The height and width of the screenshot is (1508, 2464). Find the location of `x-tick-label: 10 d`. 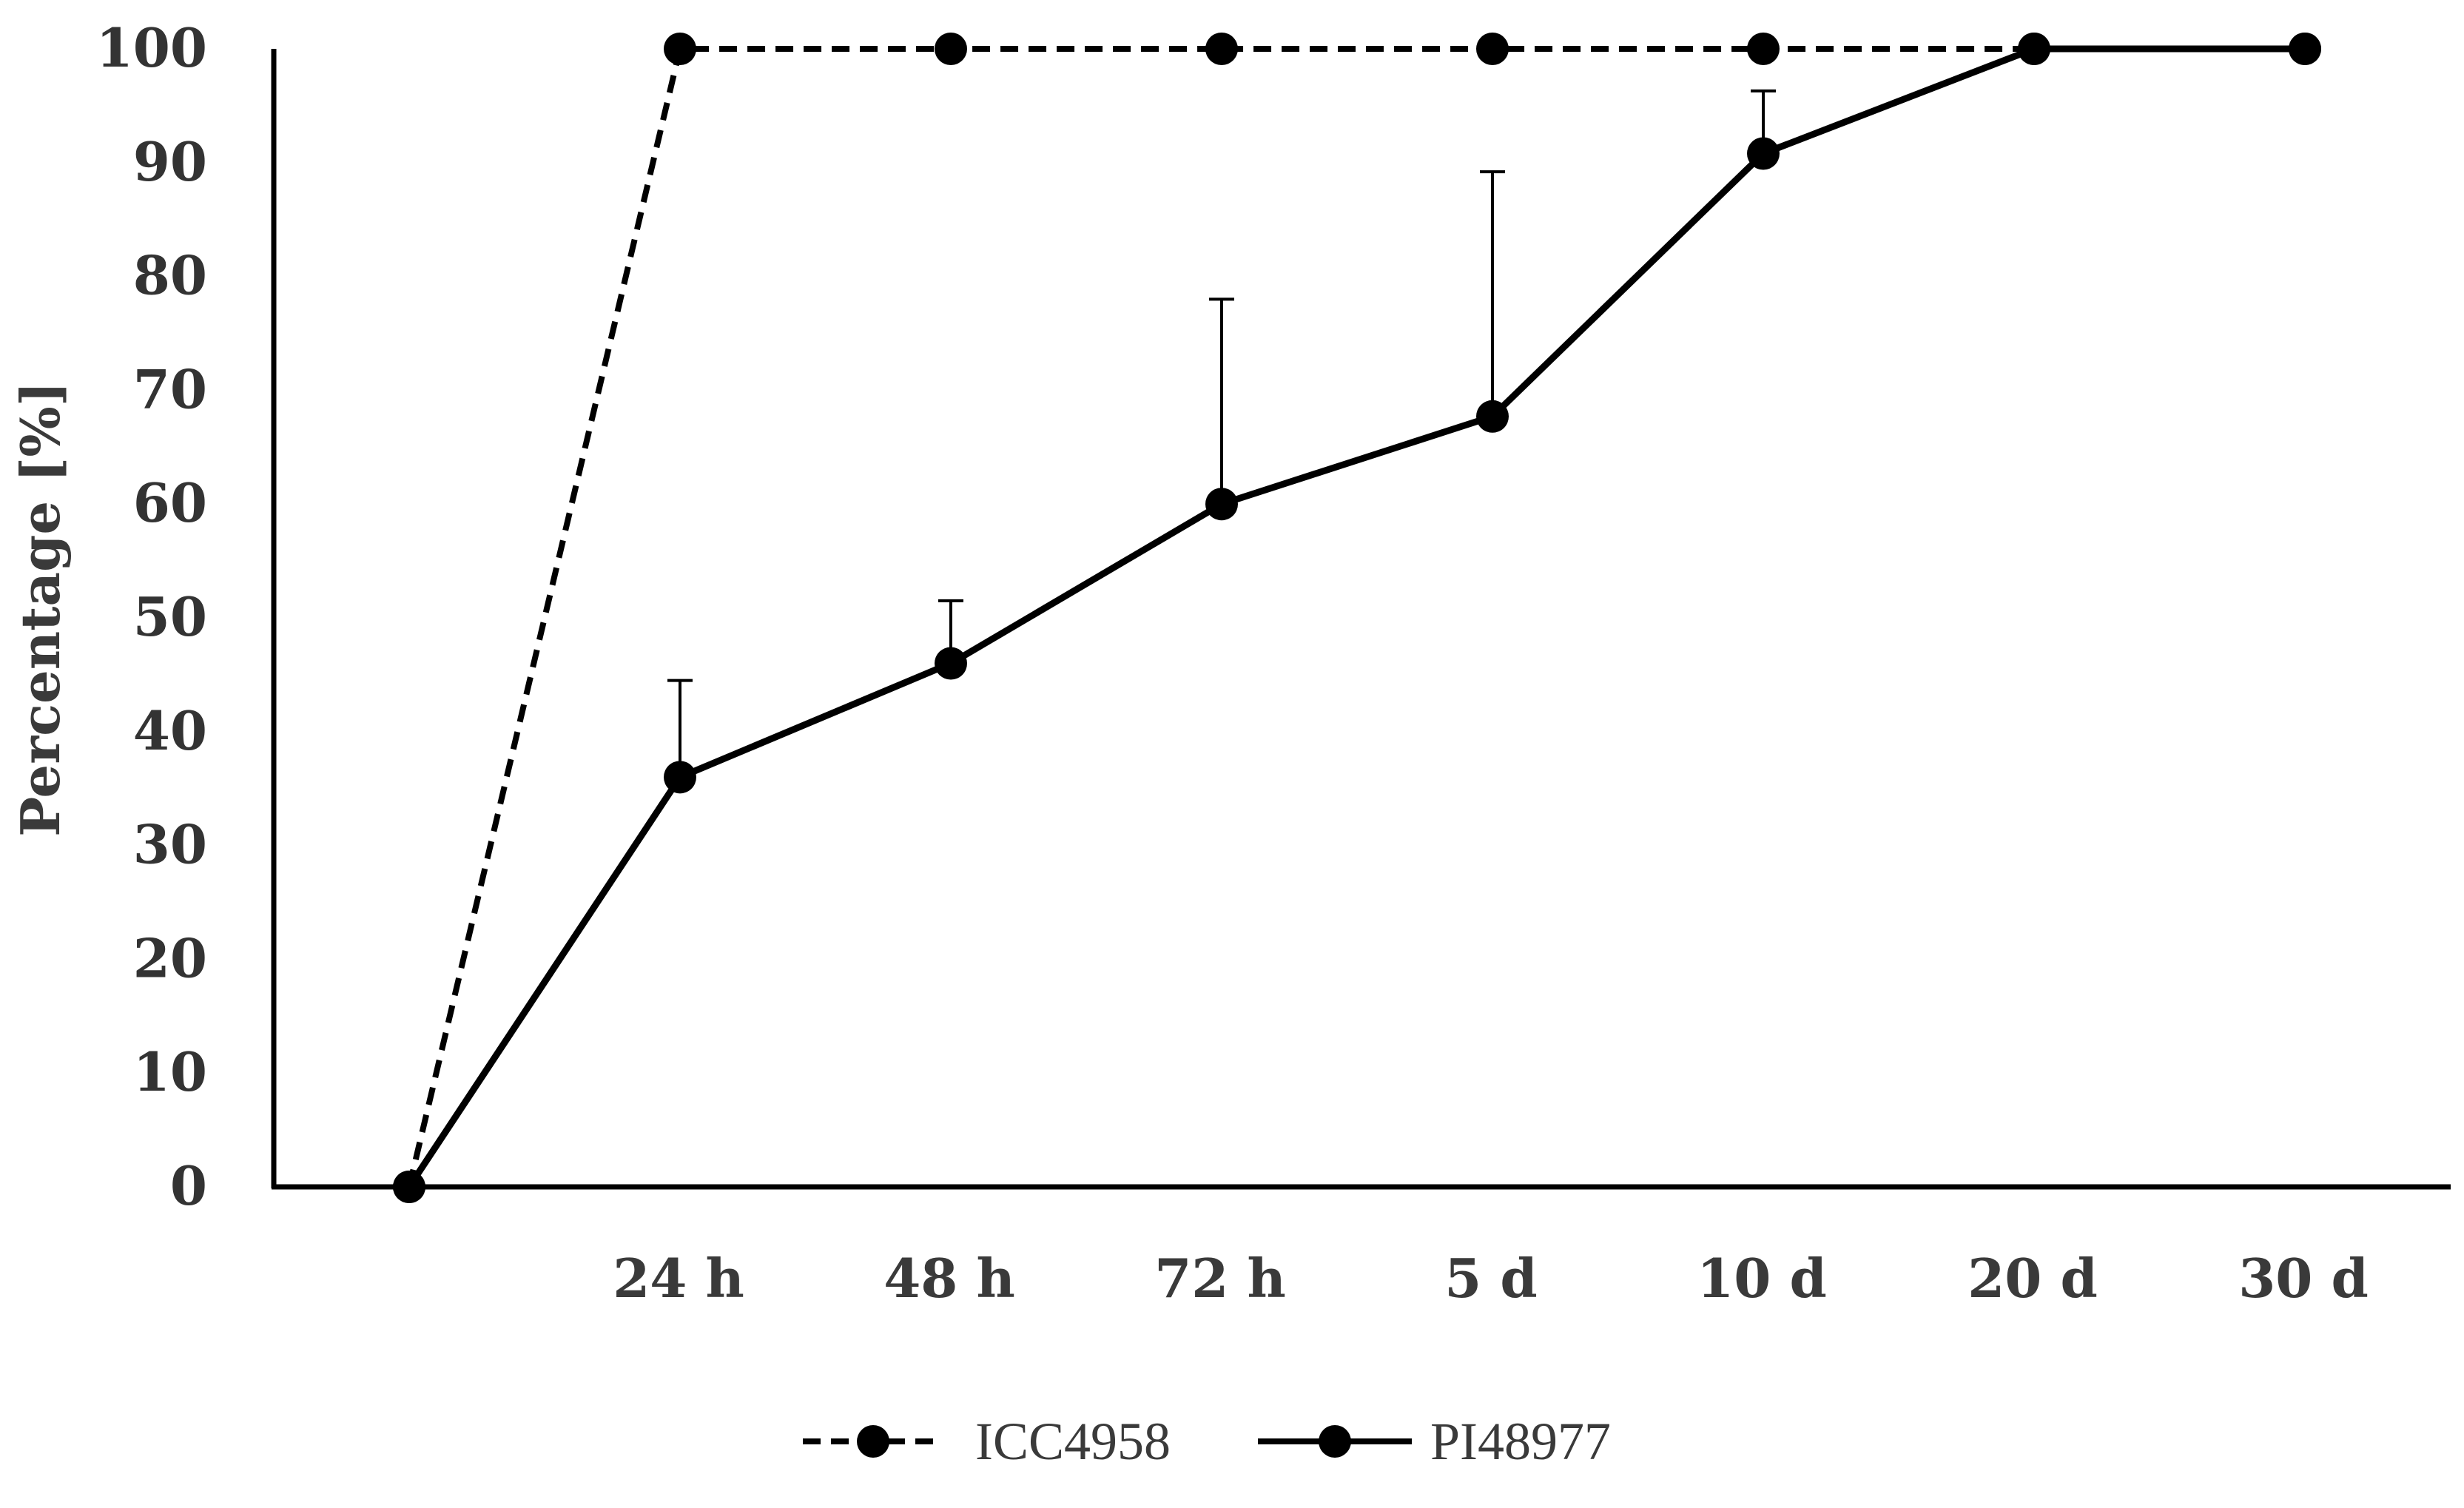

x-tick-label: 10 d is located at coordinates (1762, 1278).